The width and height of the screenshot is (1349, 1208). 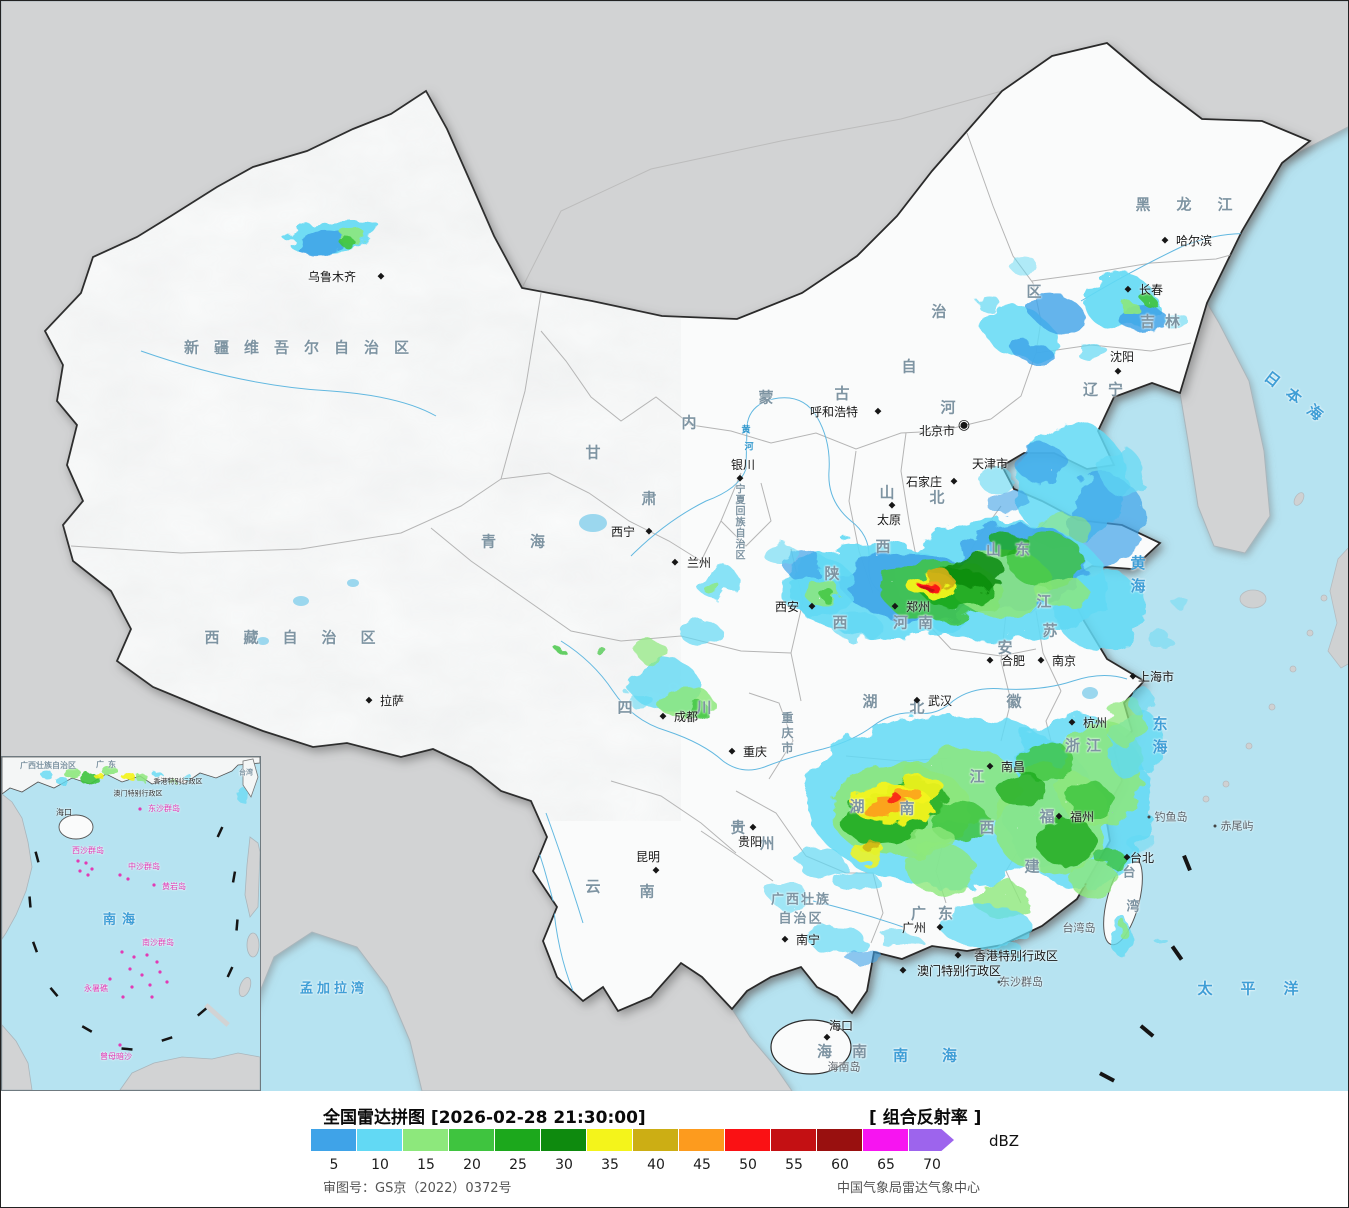 What do you see at coordinates (762, 189) in the screenshot?
I see `mongolia-russia-border` at bounding box center [762, 189].